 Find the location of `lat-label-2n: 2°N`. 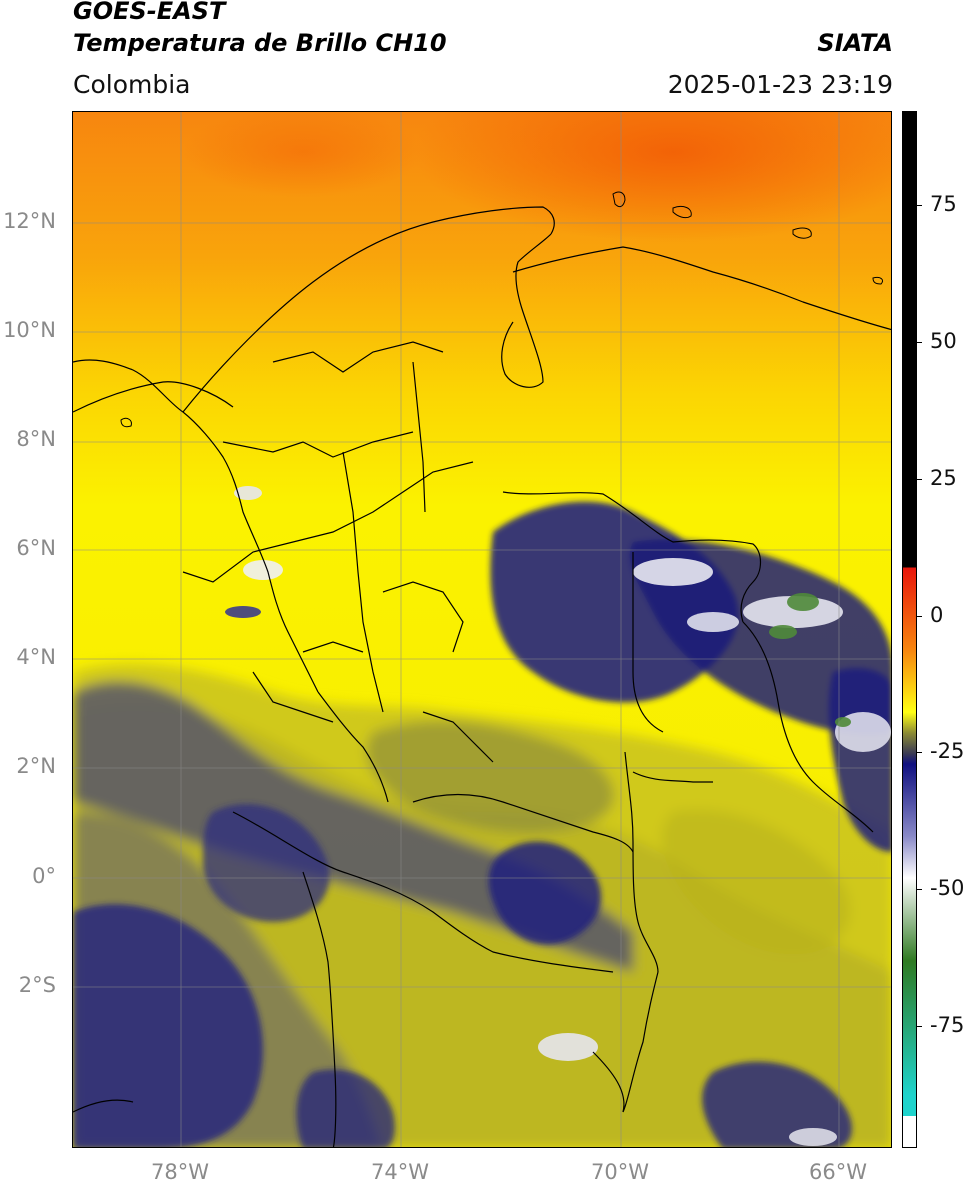

lat-label-2n: 2°N is located at coordinates (36, 766).